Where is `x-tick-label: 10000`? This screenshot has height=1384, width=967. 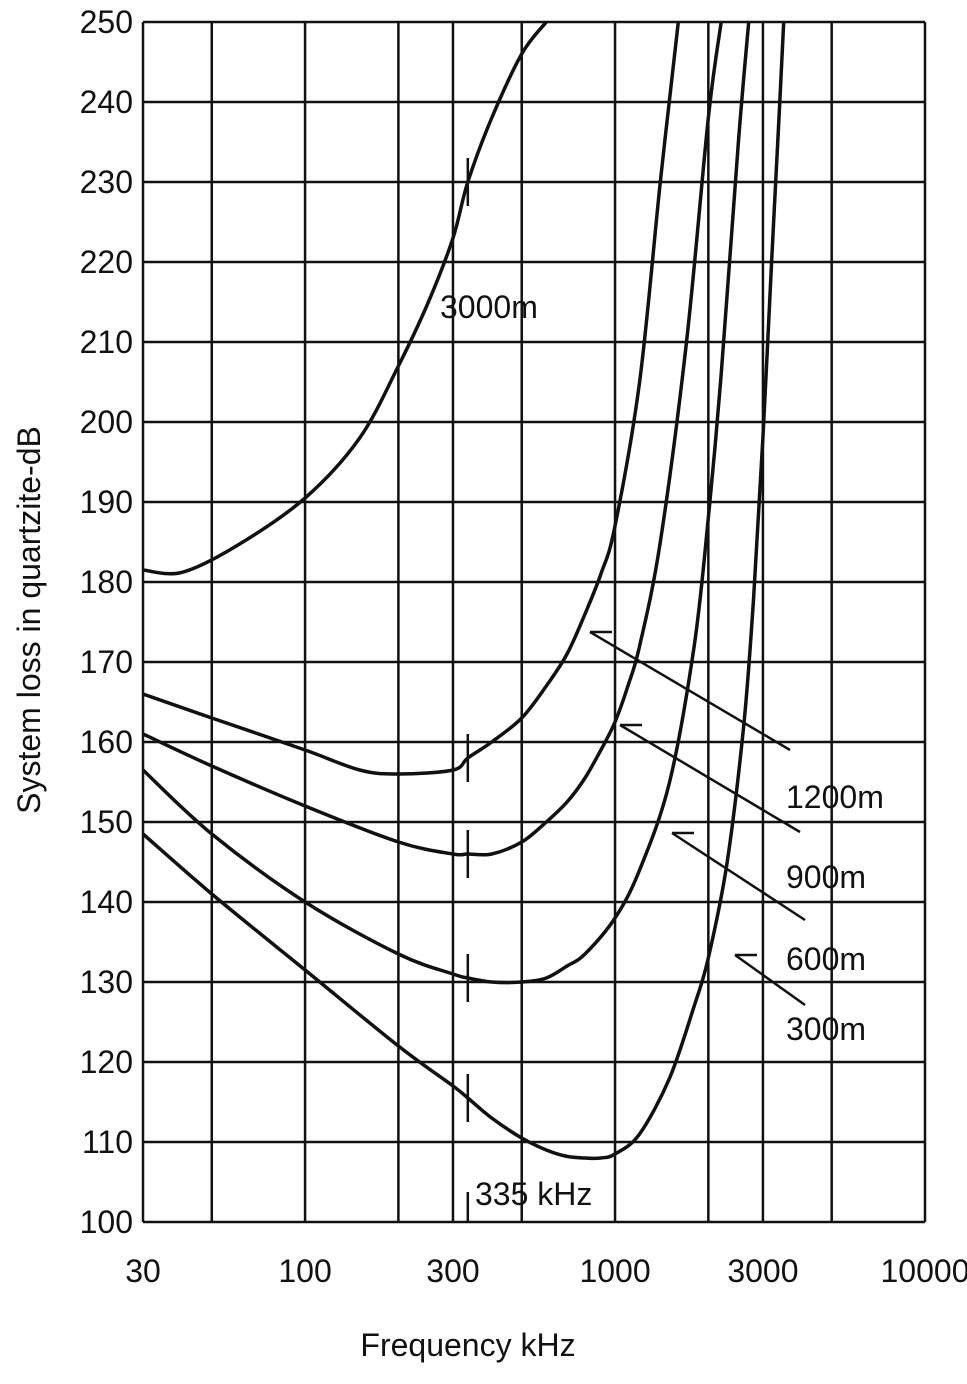 x-tick-label: 10000 is located at coordinates (924, 1271).